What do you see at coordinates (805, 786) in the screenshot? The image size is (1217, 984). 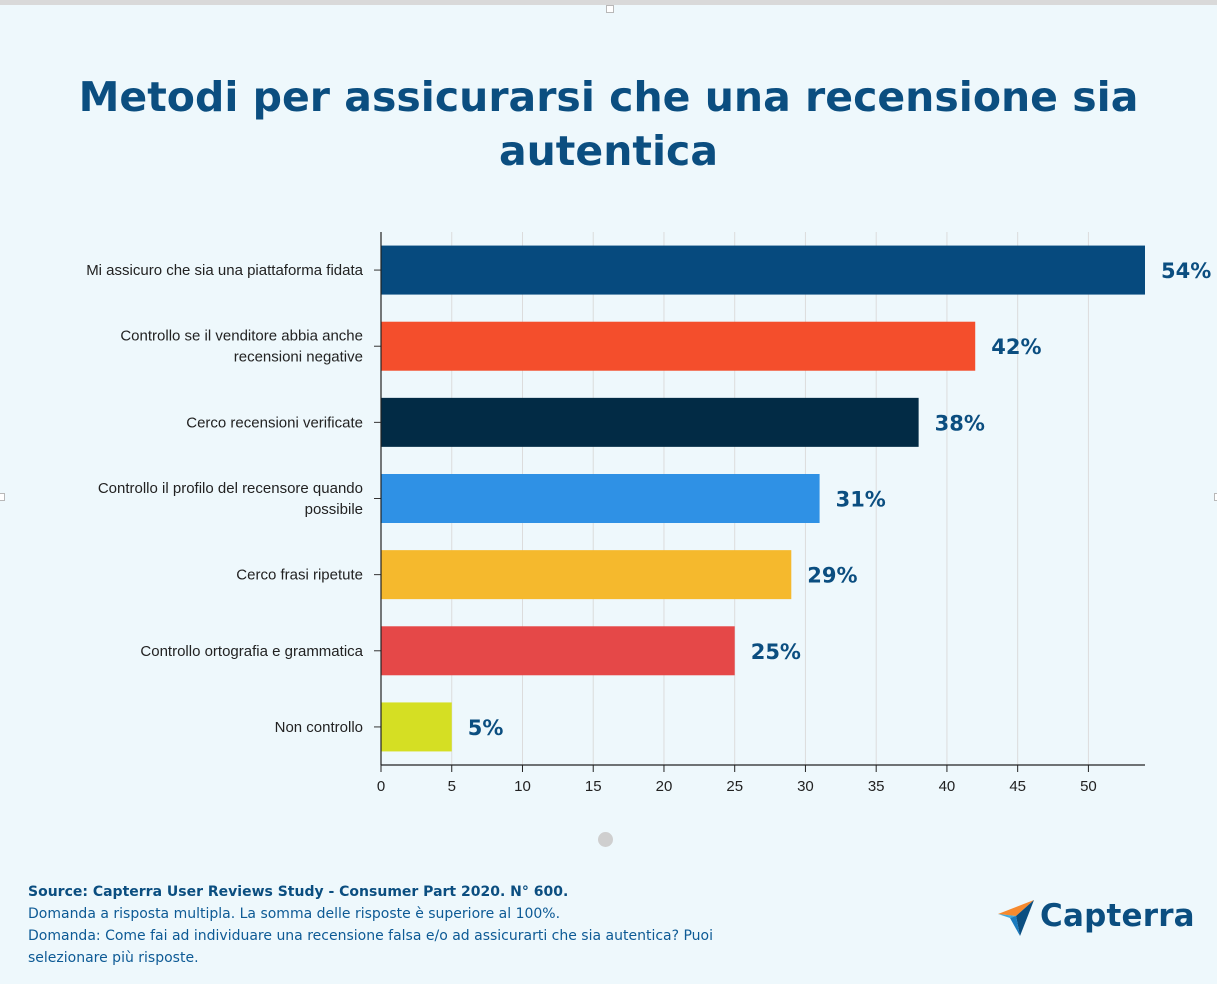 I see `x-tick-label: 30` at bounding box center [805, 786].